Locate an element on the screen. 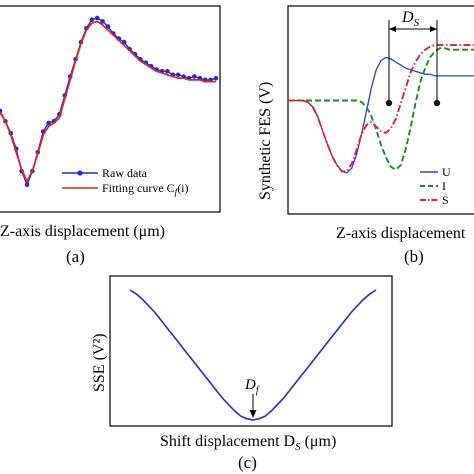  panel-b-plot is located at coordinates (381, 109).